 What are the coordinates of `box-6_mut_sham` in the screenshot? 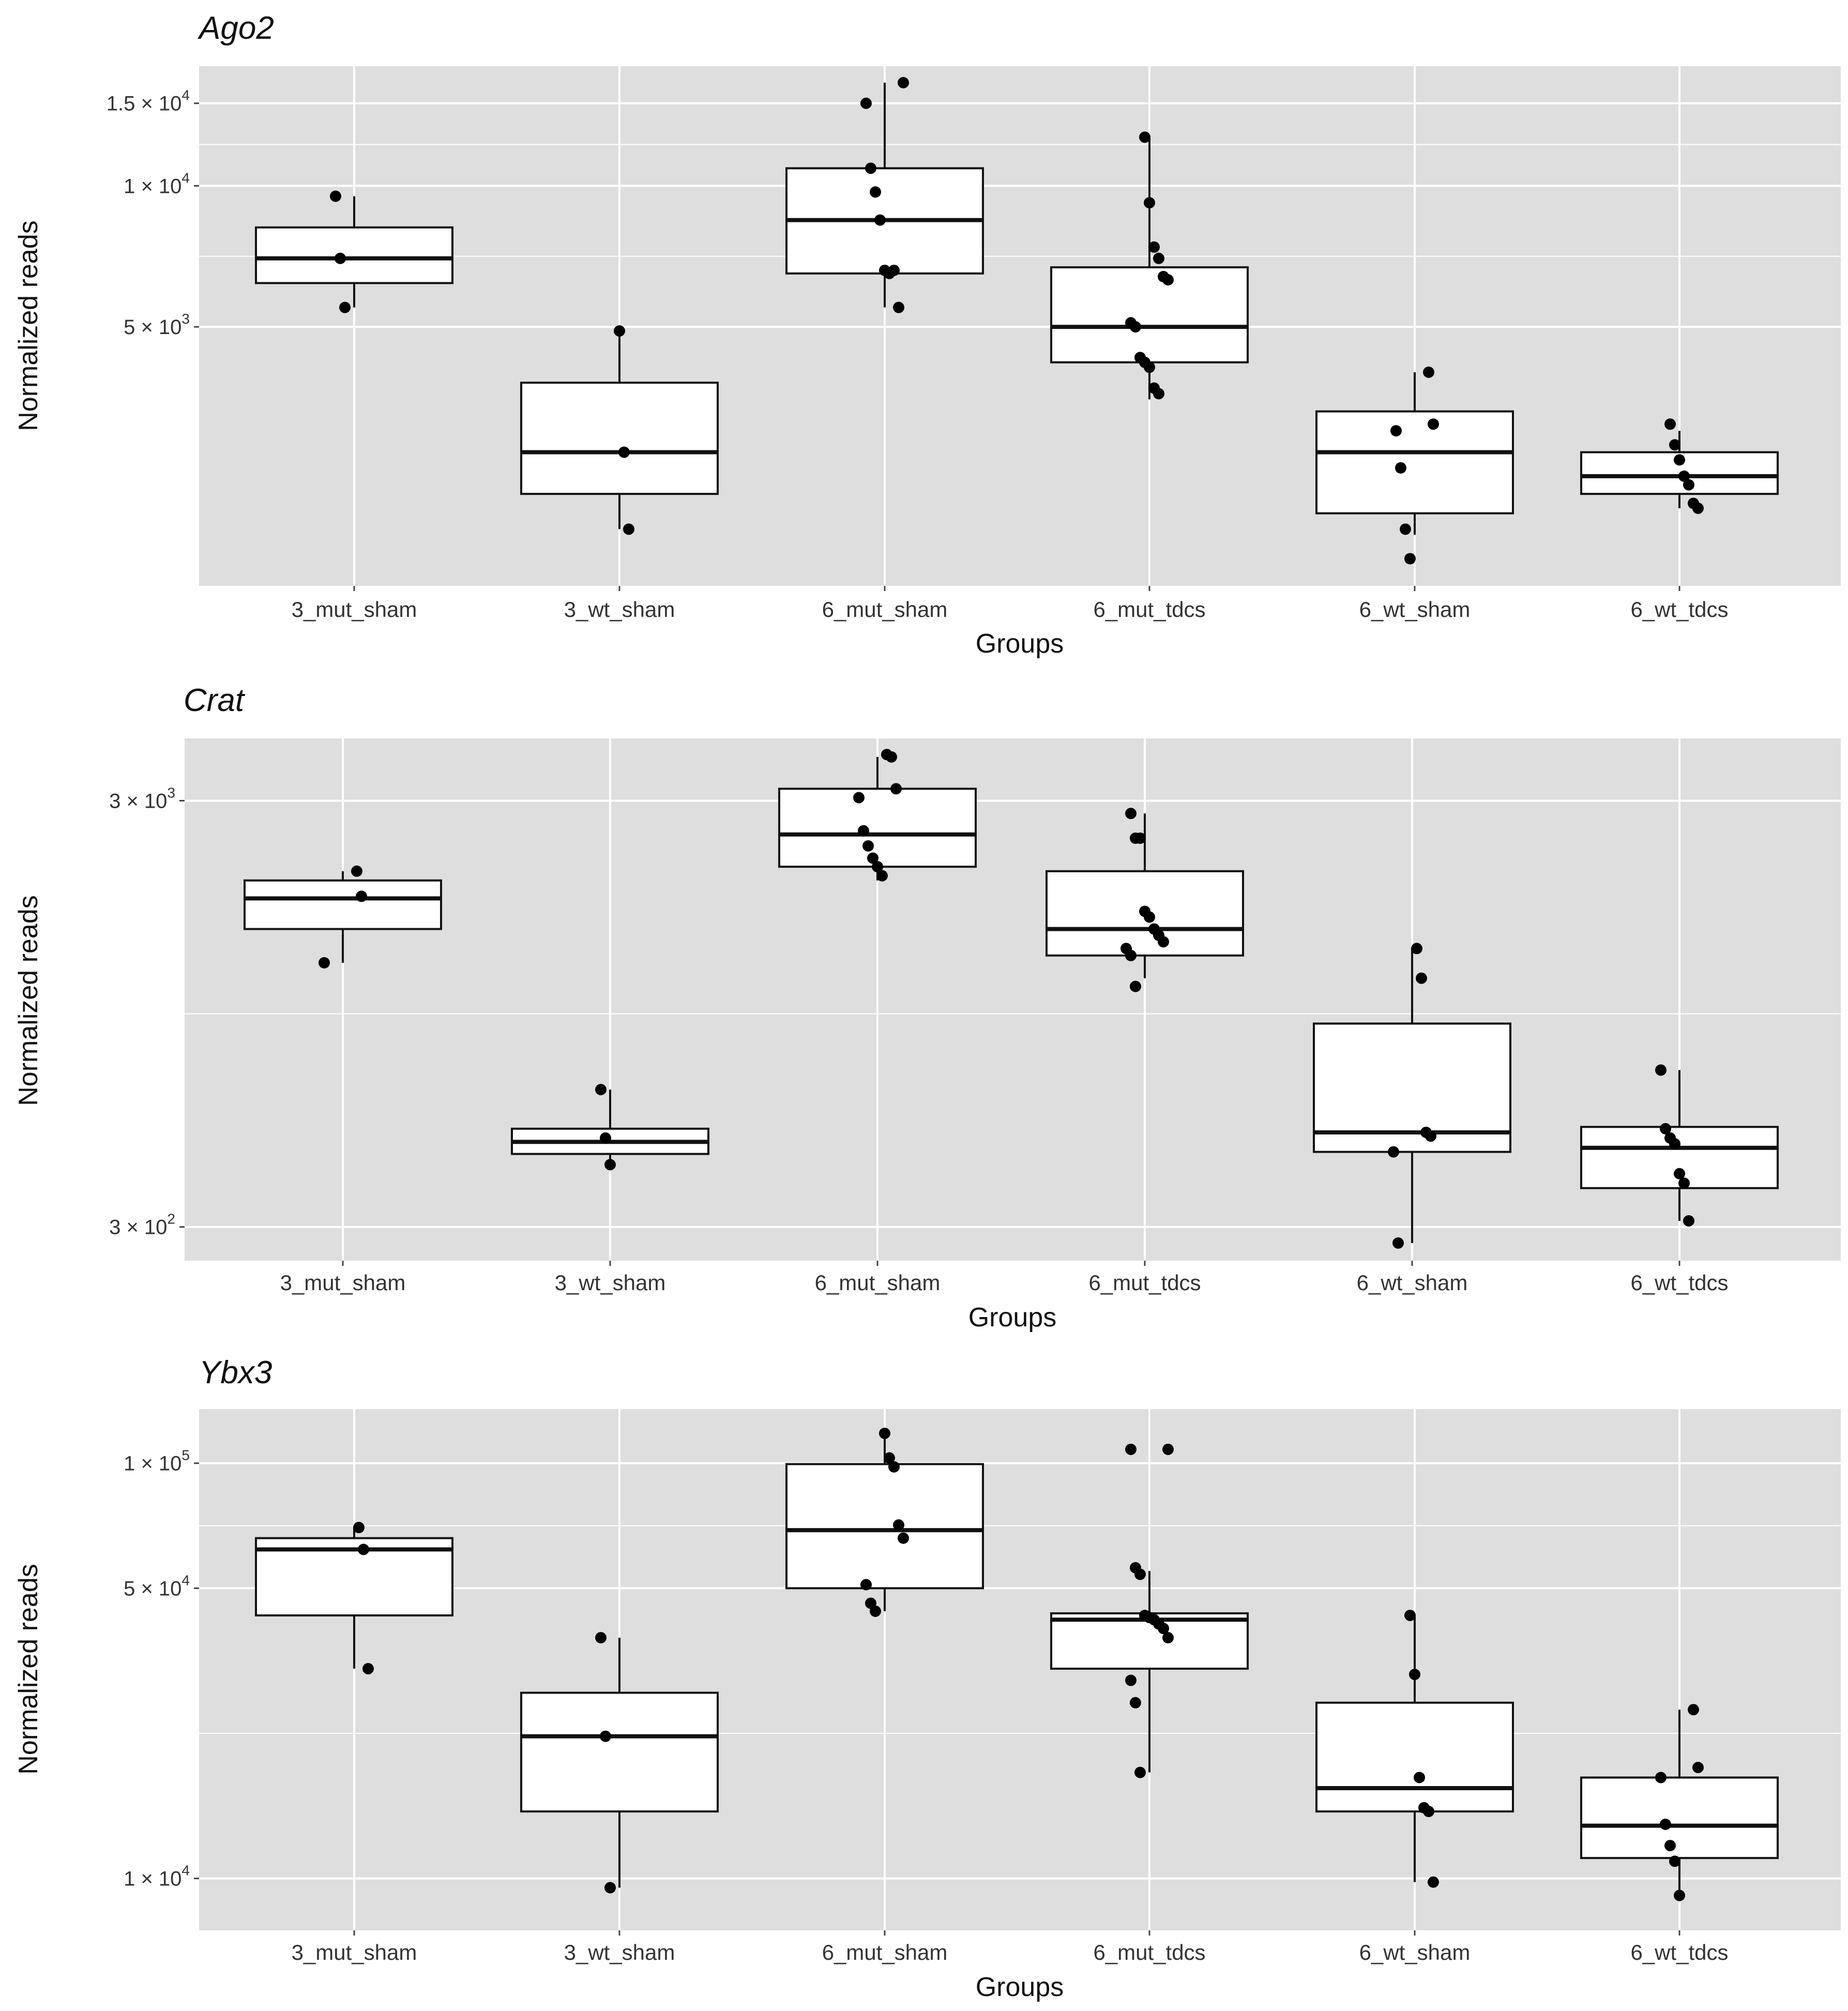 It's located at (884, 1522).